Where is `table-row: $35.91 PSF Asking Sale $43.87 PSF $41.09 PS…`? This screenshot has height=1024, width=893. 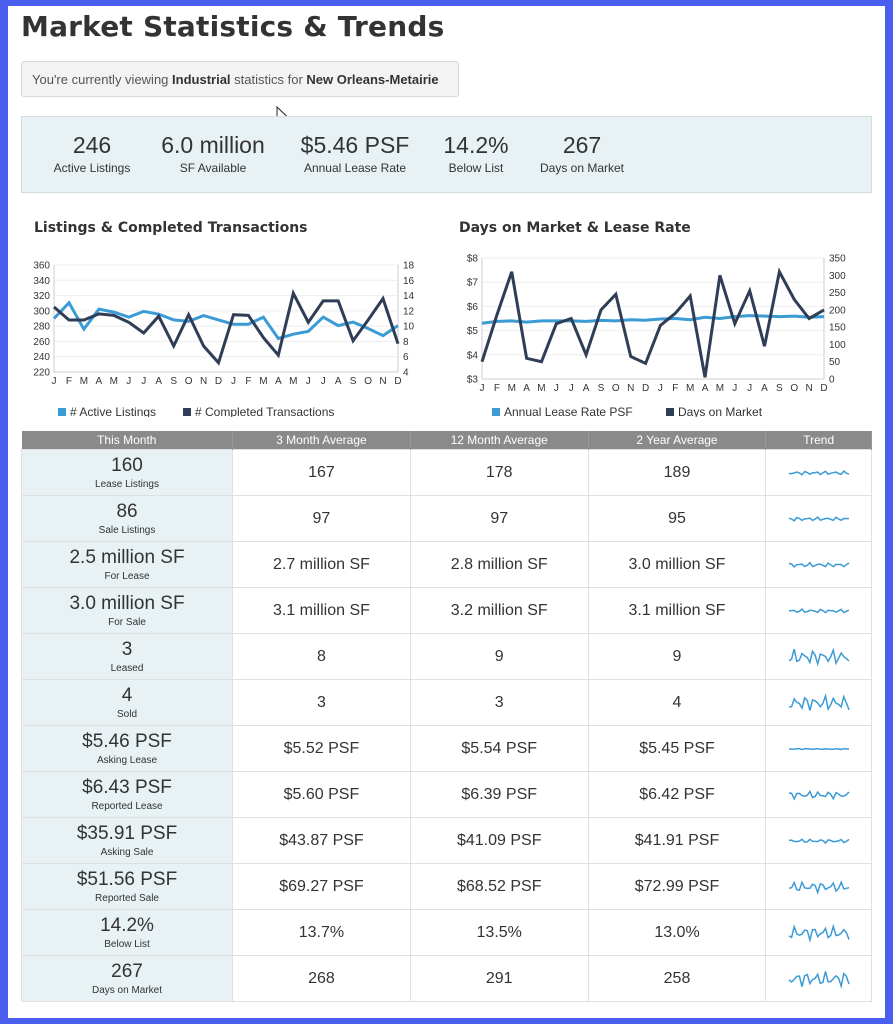 table-row: $35.91 PSF Asking Sale $43.87 PSF $41.09 PS… is located at coordinates (446, 840).